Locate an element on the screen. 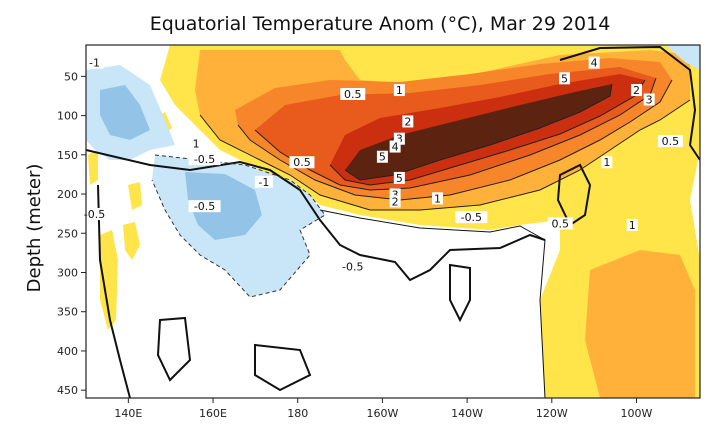  anomaly-patch-pos-0.5-west-d is located at coordinates (93, 167).